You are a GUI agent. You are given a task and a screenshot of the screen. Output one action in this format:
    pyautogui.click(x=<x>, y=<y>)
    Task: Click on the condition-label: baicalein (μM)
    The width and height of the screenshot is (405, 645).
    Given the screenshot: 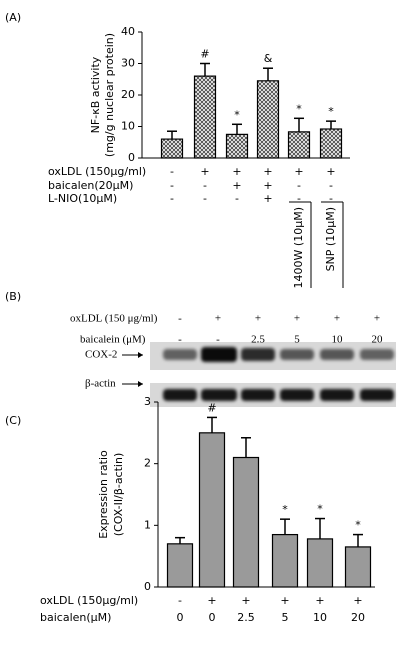 What is the action you would take?
    pyautogui.click(x=113, y=340)
    